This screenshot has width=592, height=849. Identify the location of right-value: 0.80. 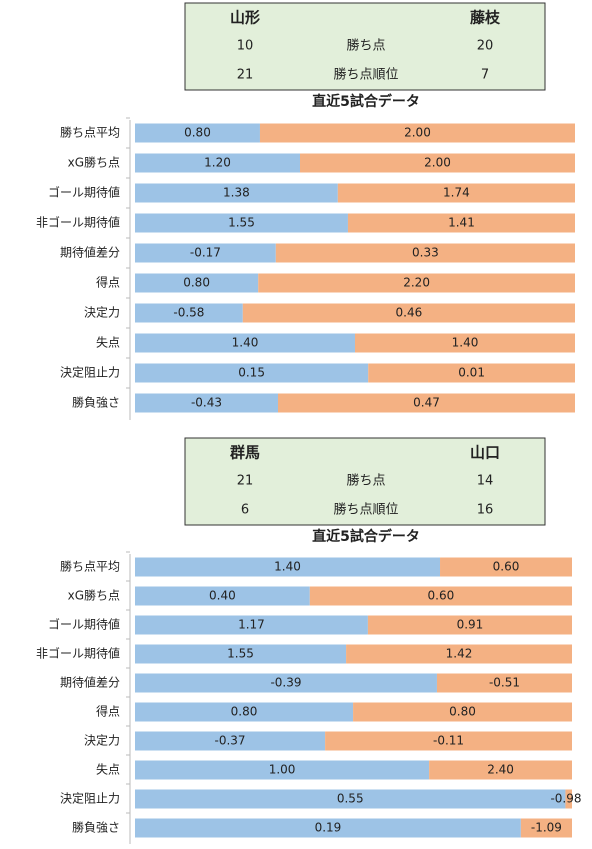
(462, 712).